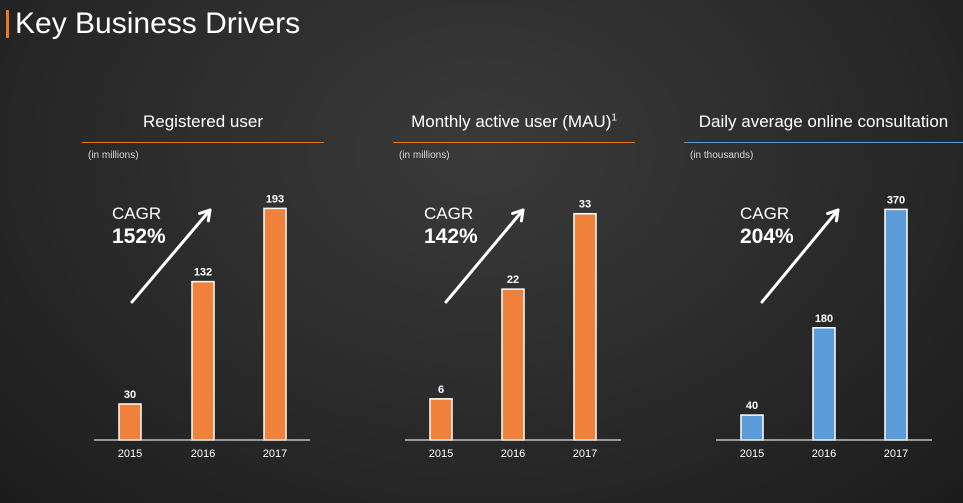 The image size is (963, 503). What do you see at coordinates (722, 155) in the screenshot?
I see `chart-unit-label: (in thousands)` at bounding box center [722, 155].